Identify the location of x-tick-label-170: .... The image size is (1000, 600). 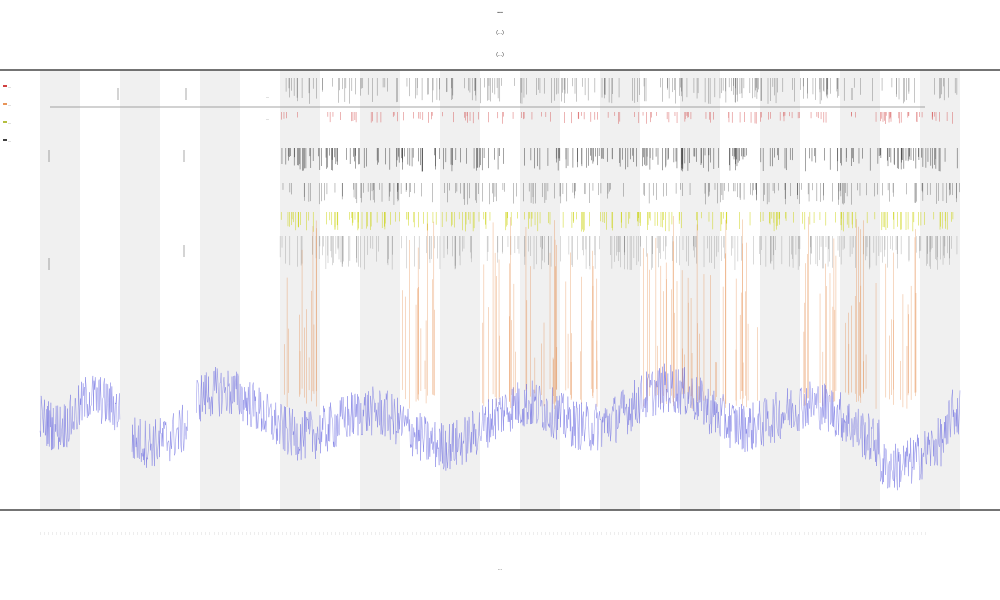
(728, 533).